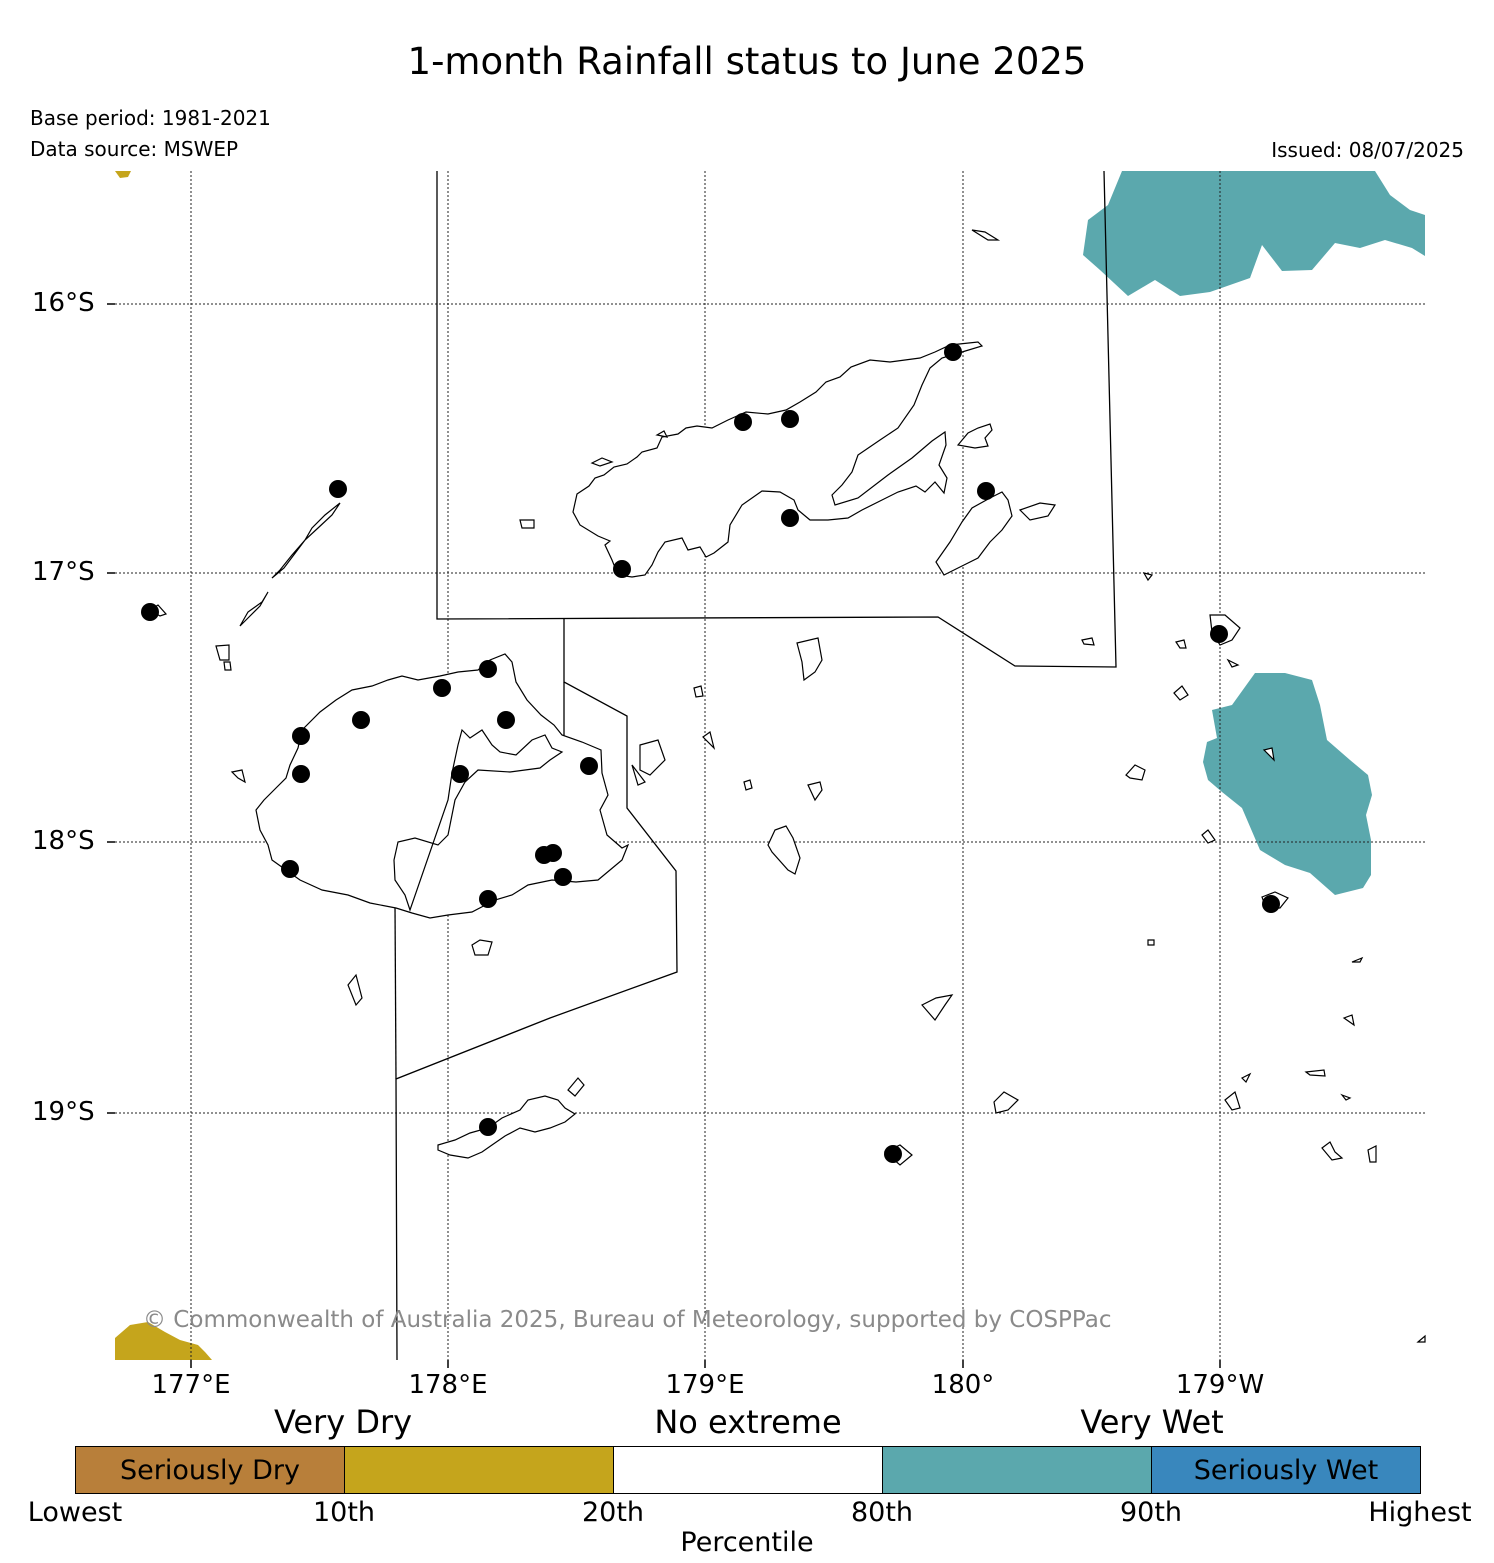 The height and width of the screenshot is (1563, 1494). I want to click on very-dry-area-nw, so click(123, 174).